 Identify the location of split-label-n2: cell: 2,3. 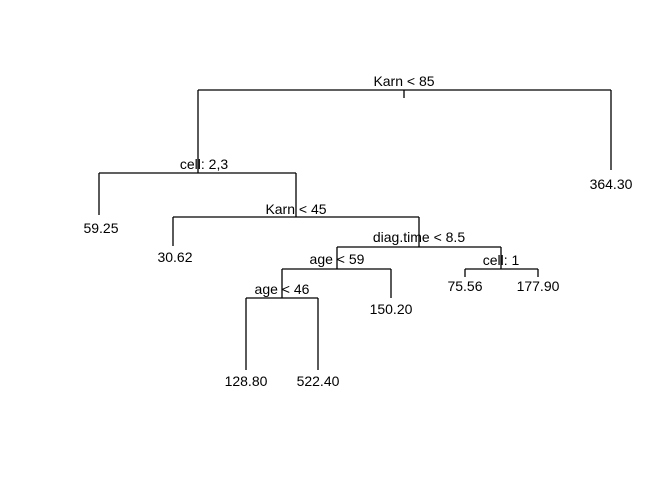
(204, 164).